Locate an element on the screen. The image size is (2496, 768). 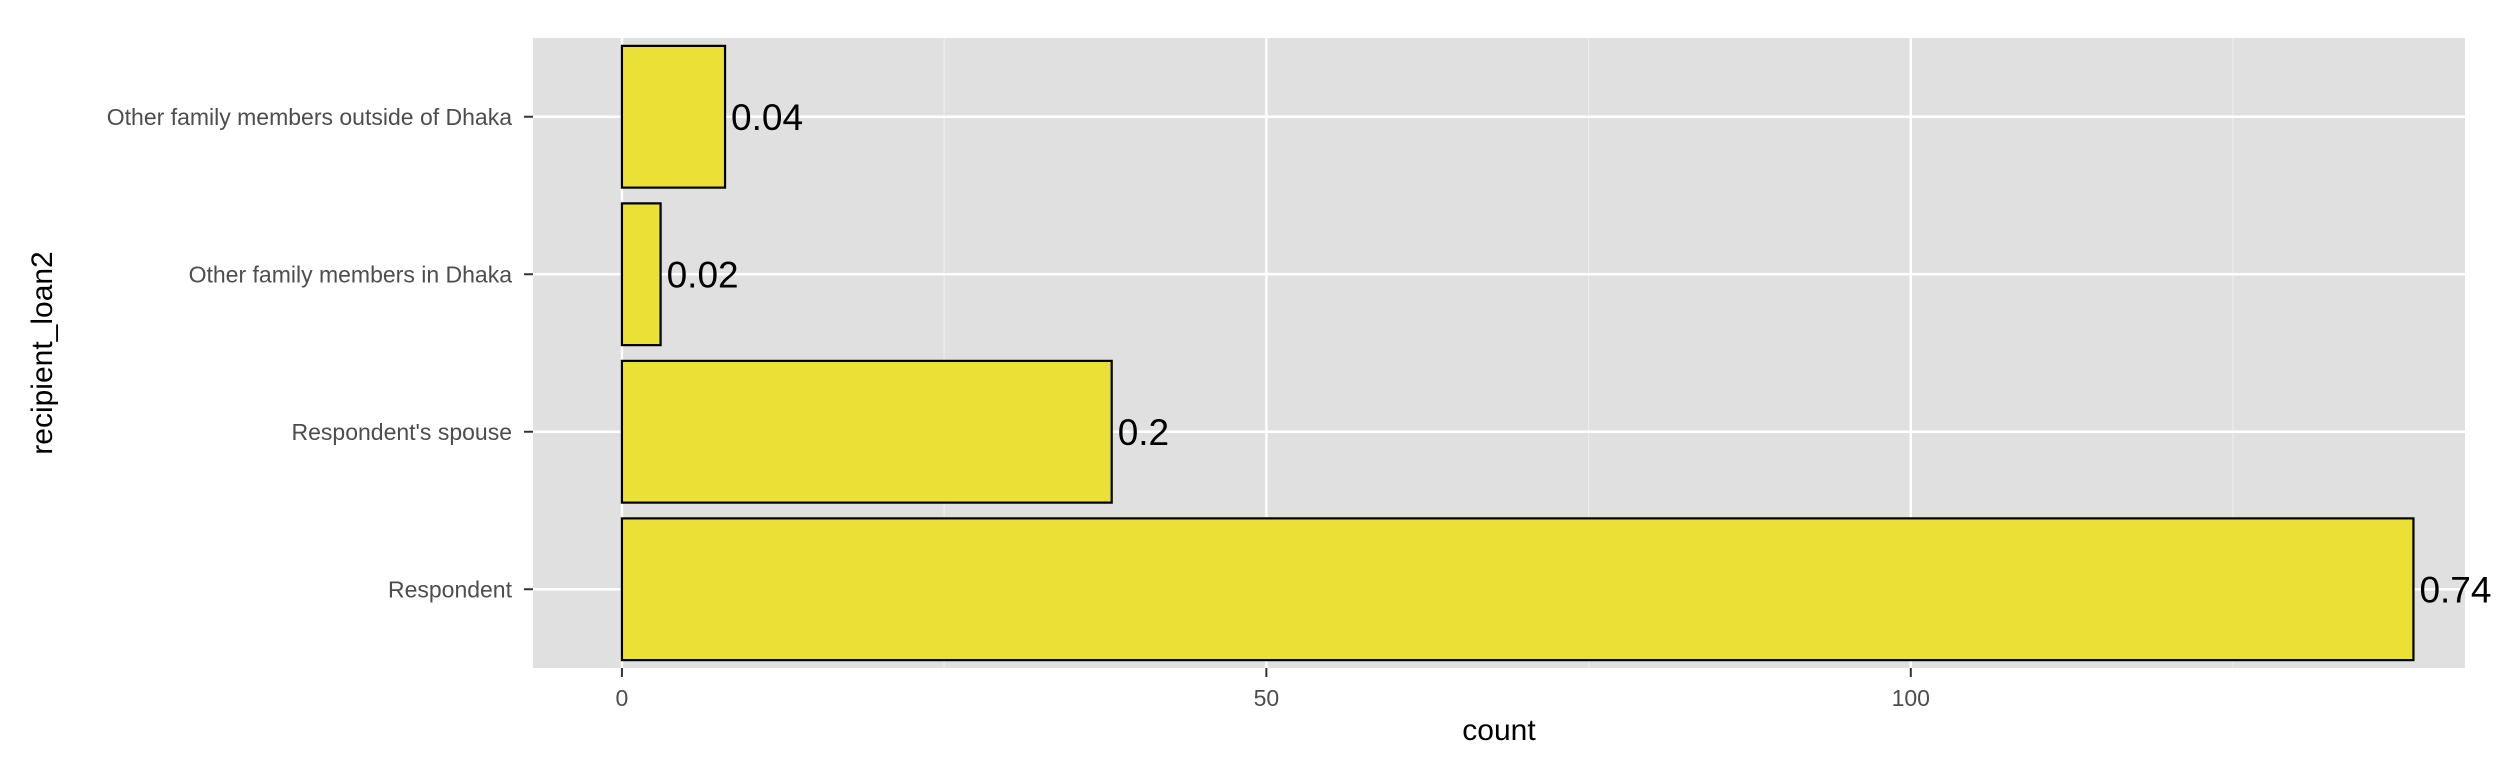
bar-data-label: 0.02 is located at coordinates (703, 274).